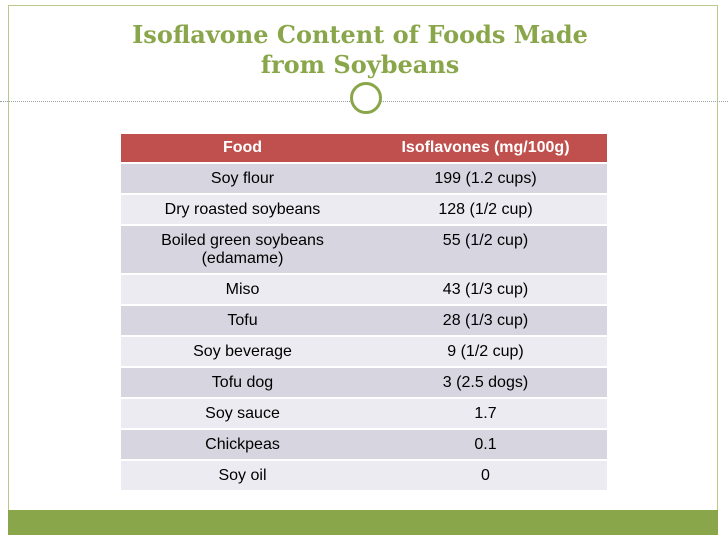  I want to click on table-row: Soy oil 0, so click(364, 474).